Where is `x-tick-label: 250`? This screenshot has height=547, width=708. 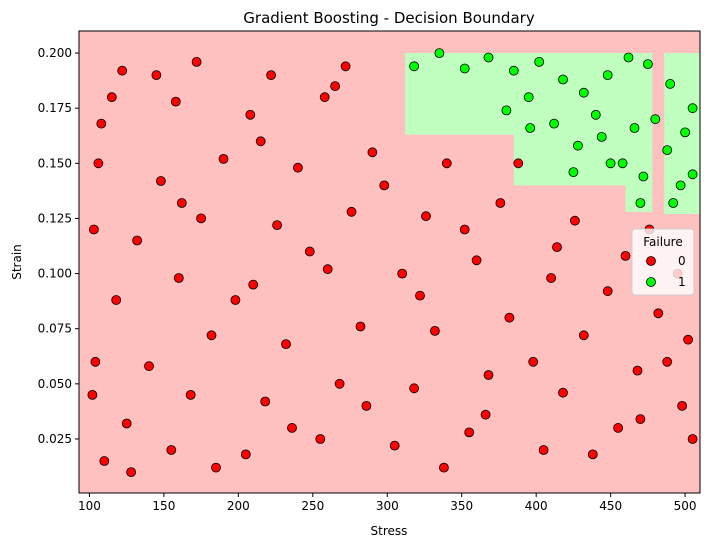
x-tick-label: 250 is located at coordinates (312, 506).